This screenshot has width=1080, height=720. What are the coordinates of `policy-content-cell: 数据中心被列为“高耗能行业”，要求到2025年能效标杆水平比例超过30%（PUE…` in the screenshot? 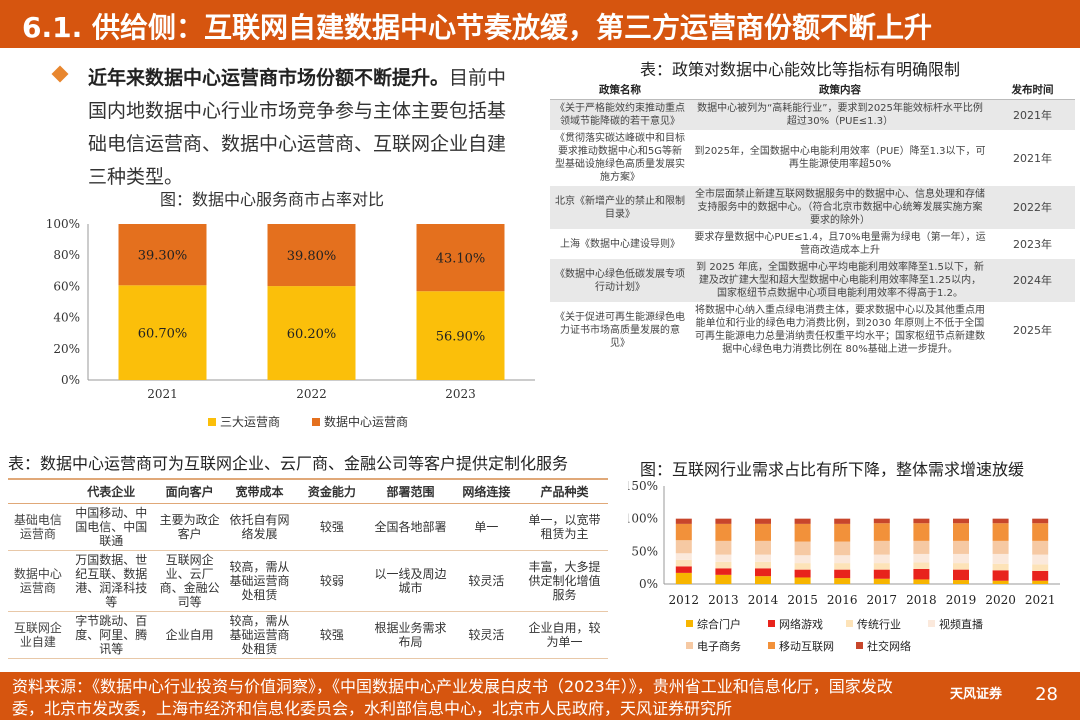 It's located at (840, 114).